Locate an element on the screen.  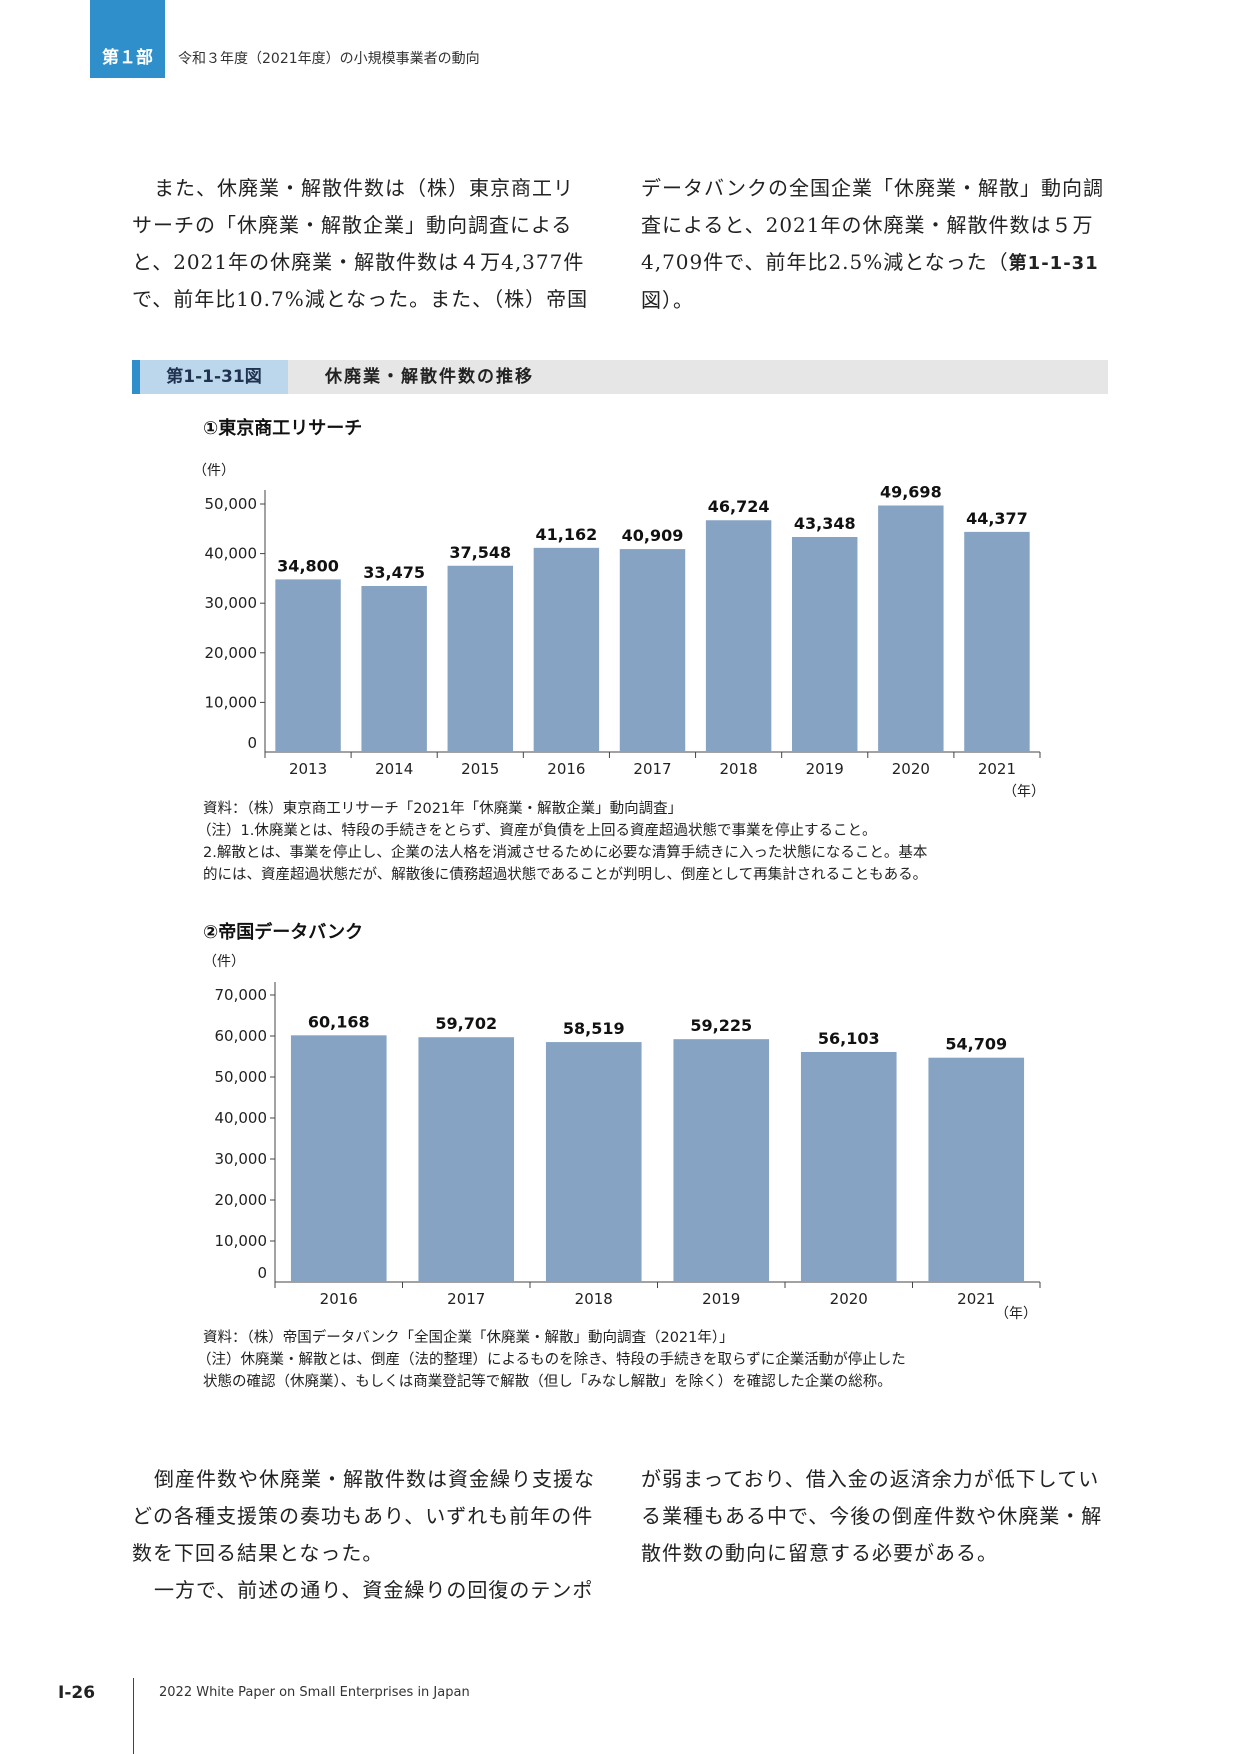
conclusion-right-line: る業種もある中で、今後の倒産件数や休廃業・解 is located at coordinates (872, 1516).